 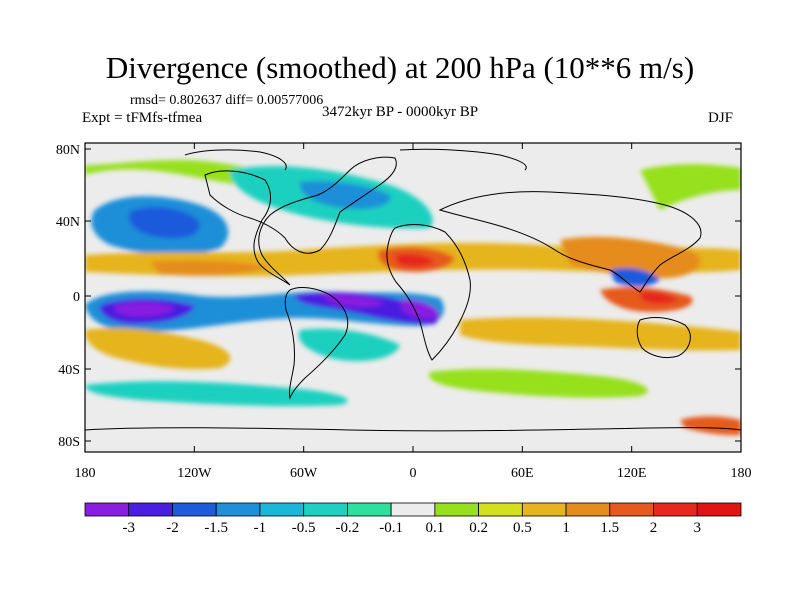 What do you see at coordinates (478, 528) in the screenshot?
I see `colorbar-label: 0.2` at bounding box center [478, 528].